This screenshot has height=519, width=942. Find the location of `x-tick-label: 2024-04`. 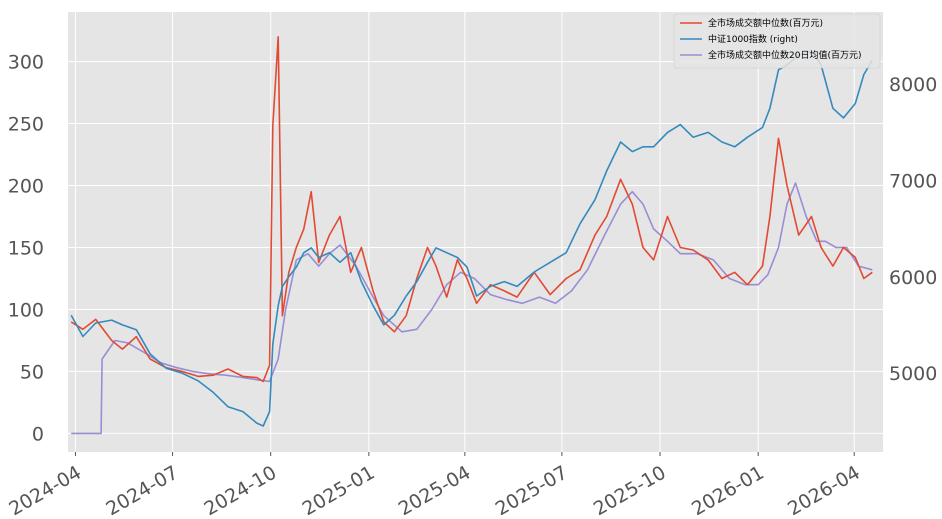

x-tick-label: 2024-04 is located at coordinates (45, 490).